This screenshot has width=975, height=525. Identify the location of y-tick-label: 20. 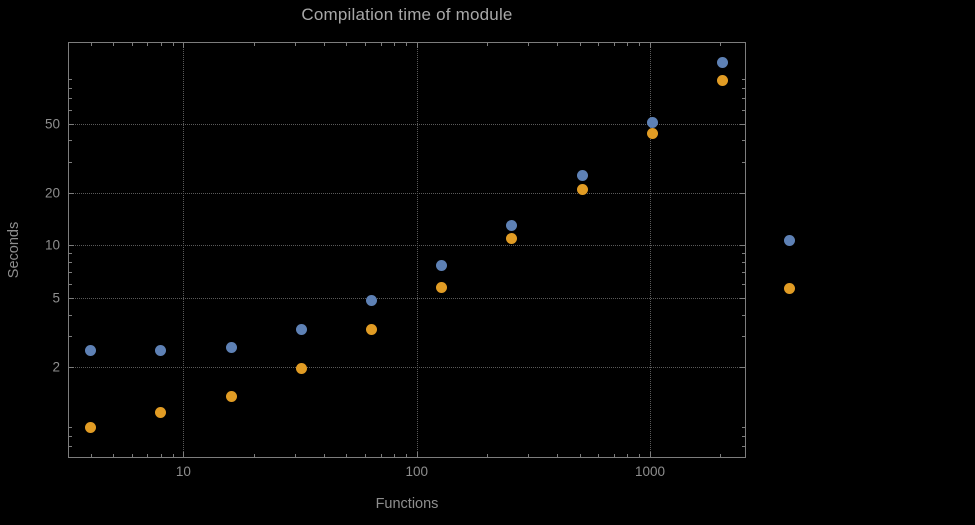
(52, 193).